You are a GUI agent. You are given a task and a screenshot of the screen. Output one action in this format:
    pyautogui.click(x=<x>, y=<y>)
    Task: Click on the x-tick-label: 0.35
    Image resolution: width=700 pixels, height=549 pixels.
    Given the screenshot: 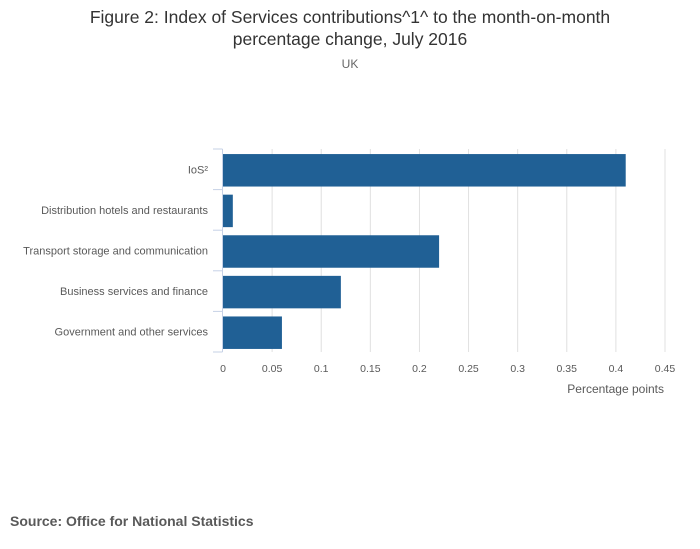 What is the action you would take?
    pyautogui.click(x=567, y=369)
    